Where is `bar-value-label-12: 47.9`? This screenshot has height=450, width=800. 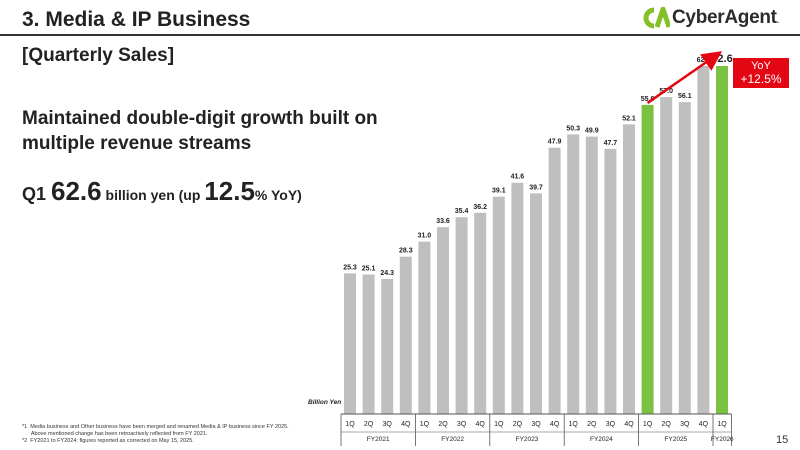 bar-value-label-12: 47.9 is located at coordinates (555, 142).